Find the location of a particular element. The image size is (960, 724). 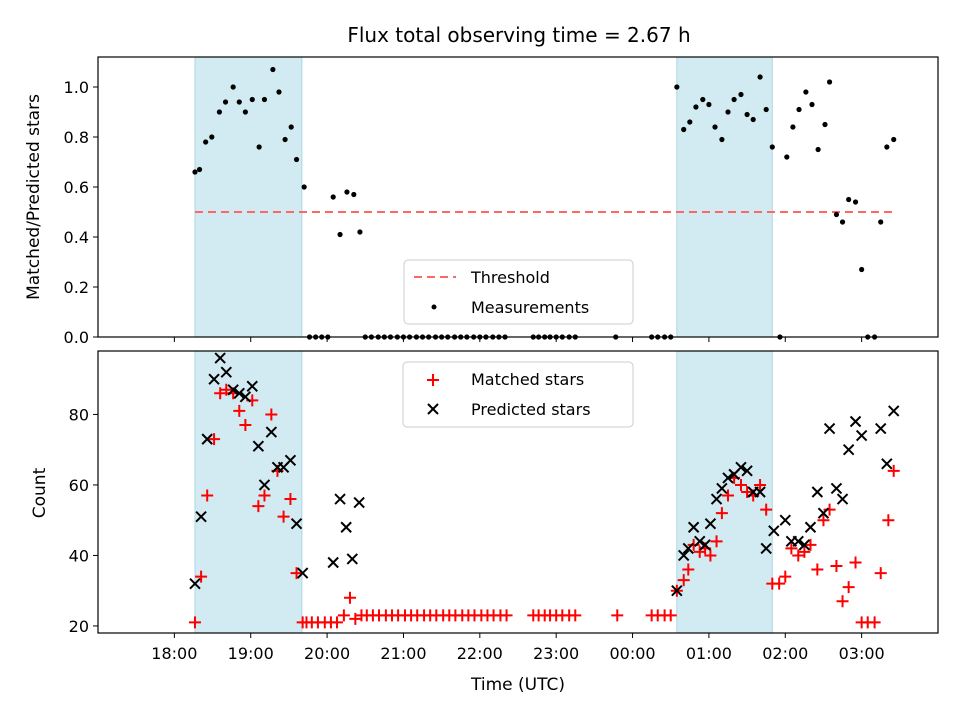

ratio-legend: Threshold Measurements is located at coordinates (518, 292).